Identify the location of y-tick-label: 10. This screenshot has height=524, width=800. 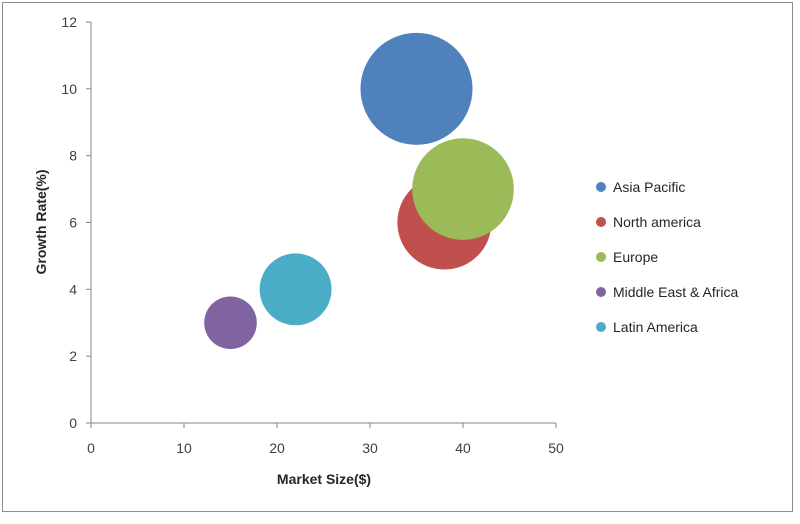
(69, 89).